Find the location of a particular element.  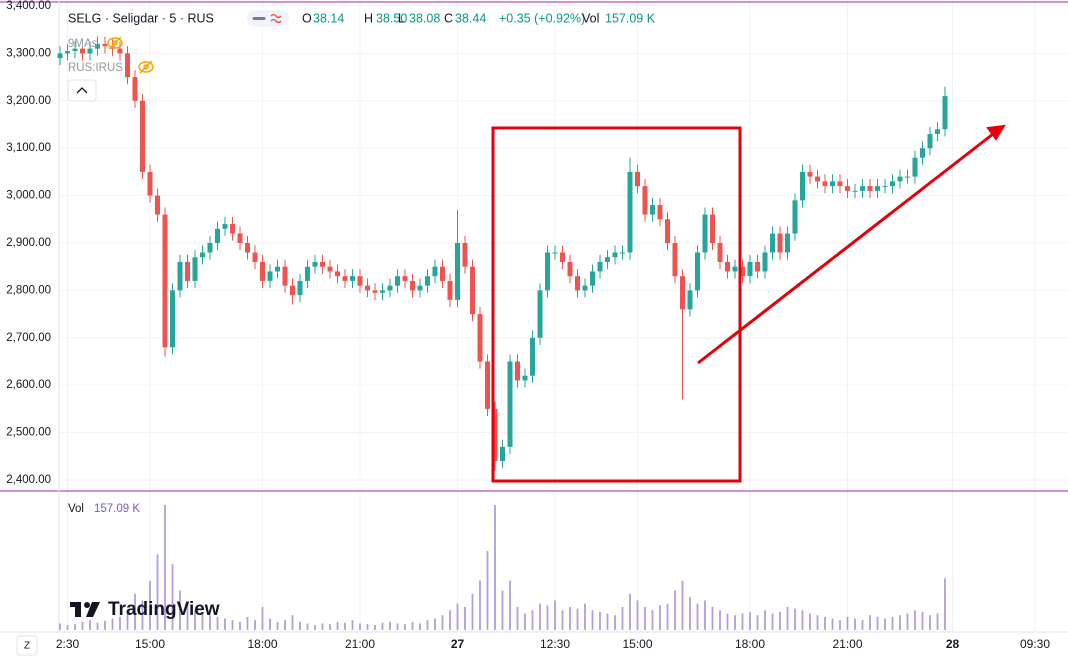

reset-button is located at coordinates (27, 645).